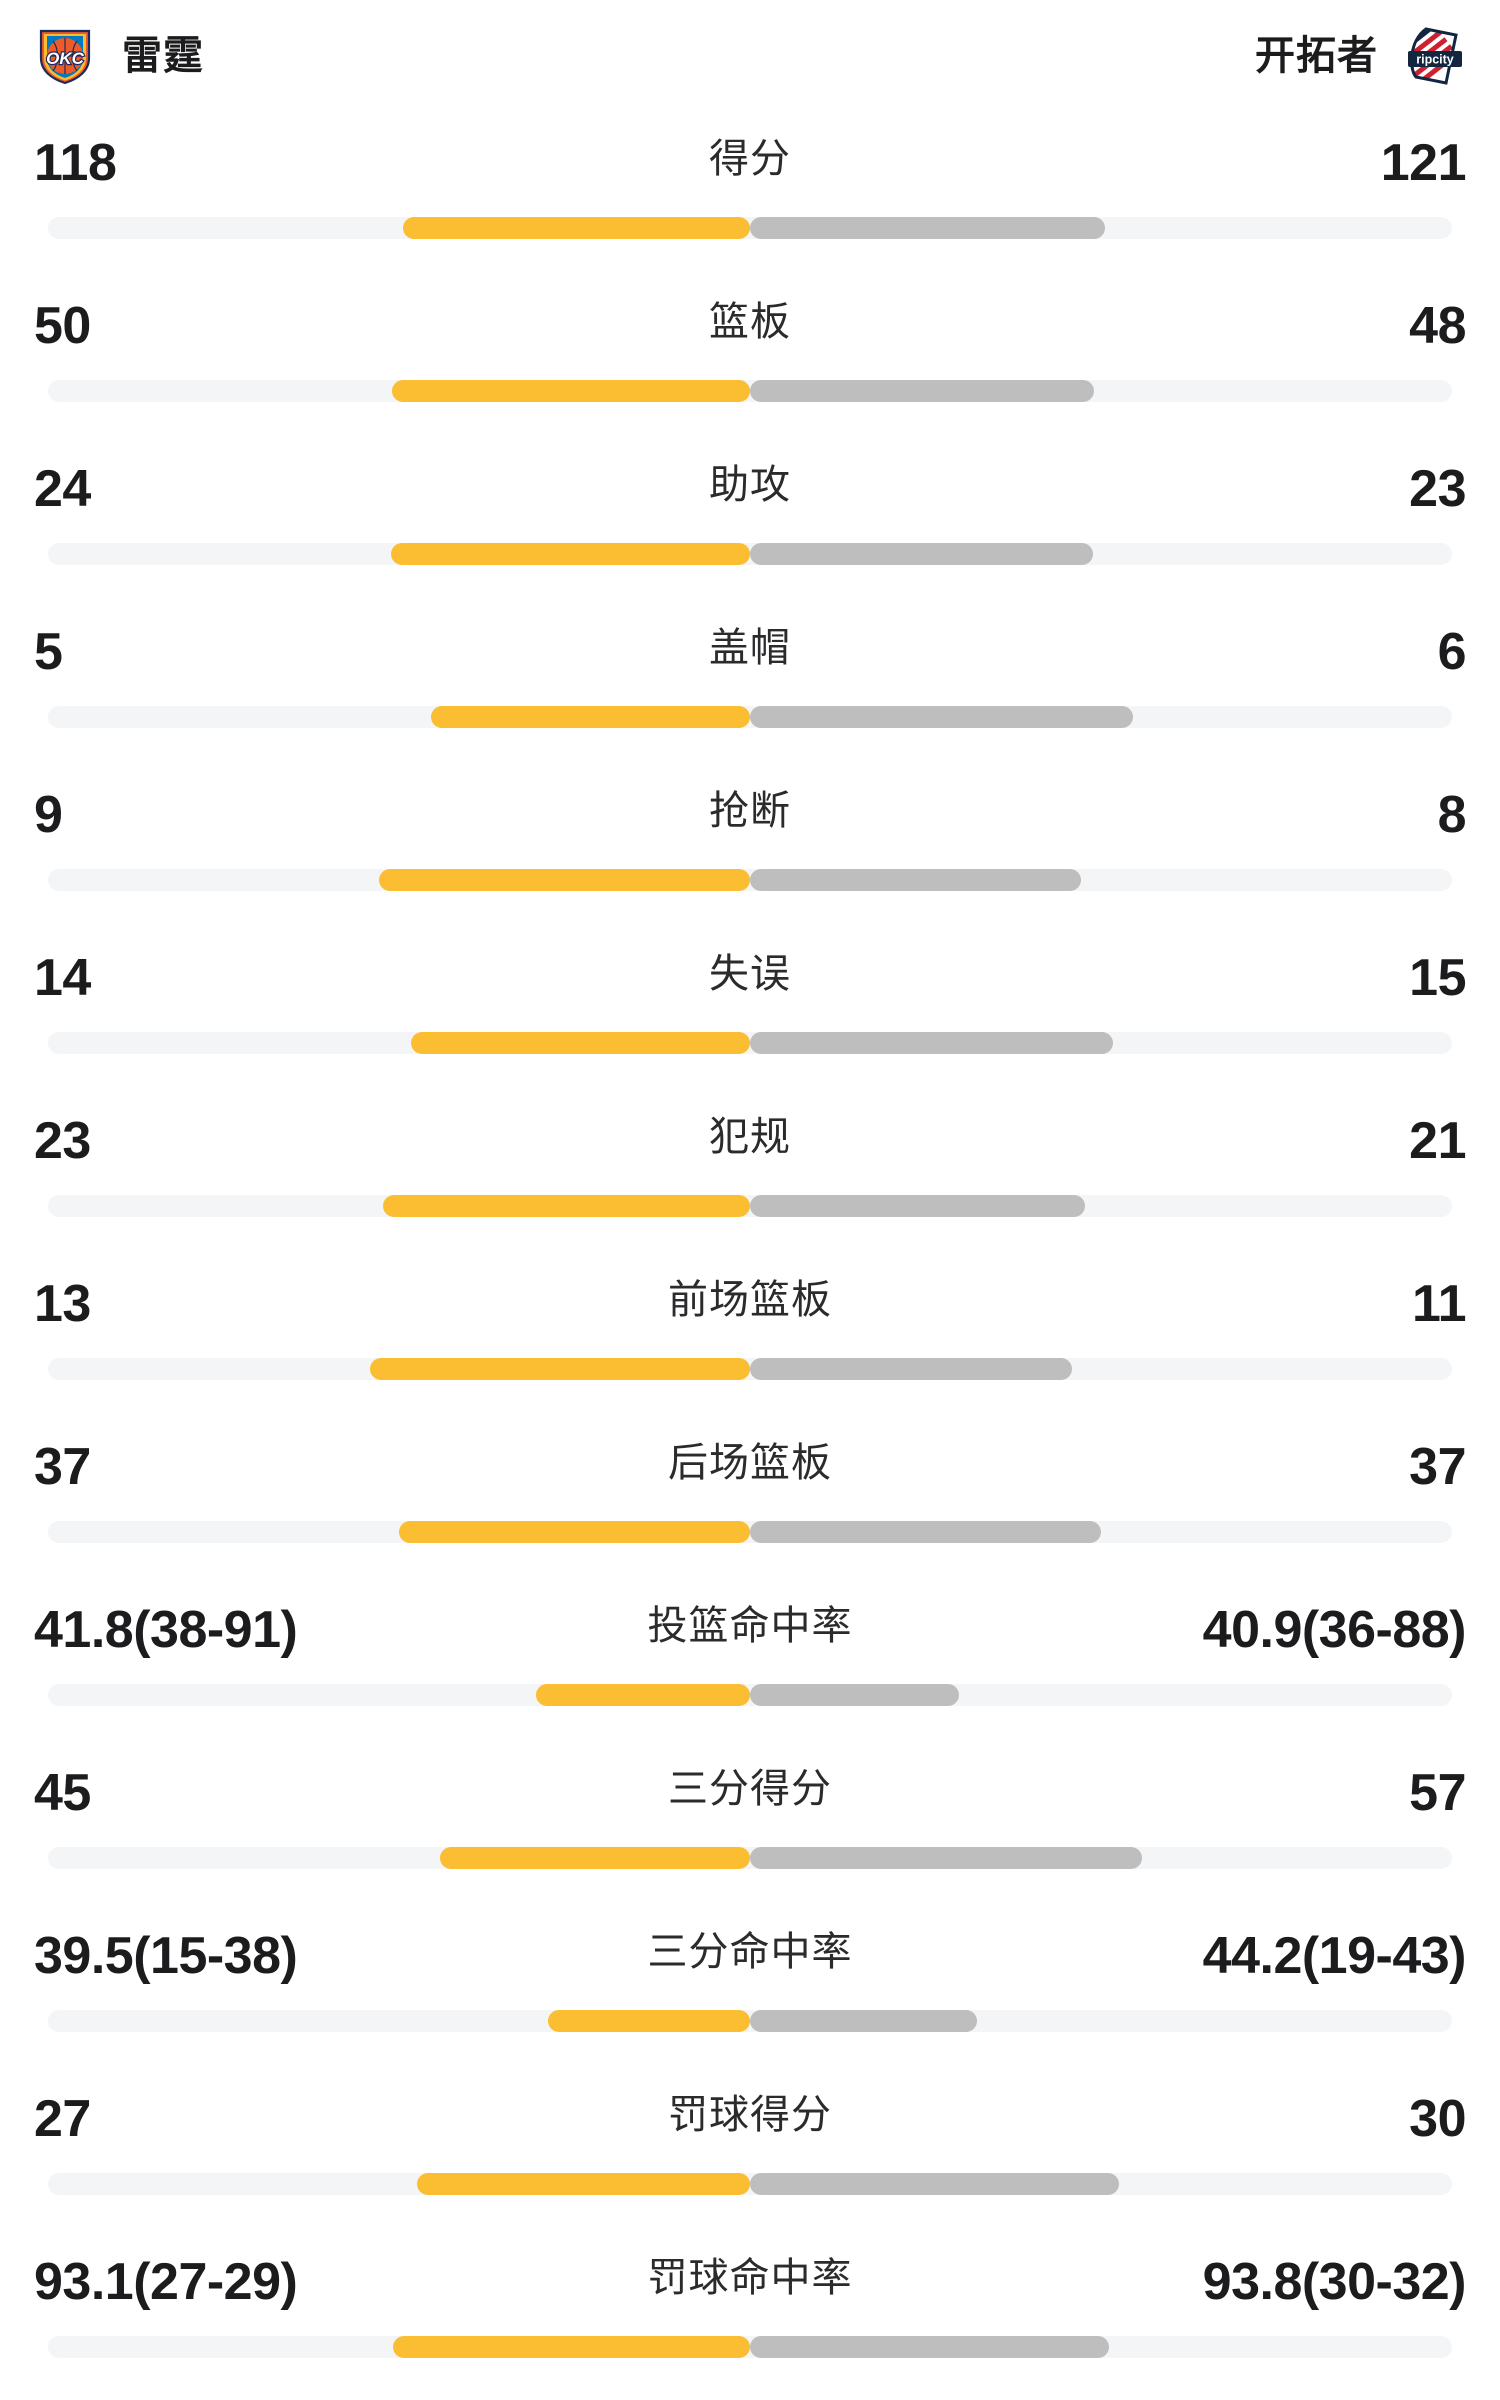 This screenshot has height=2400, width=1500. I want to click on home-stat-value: 23, so click(62, 1141).